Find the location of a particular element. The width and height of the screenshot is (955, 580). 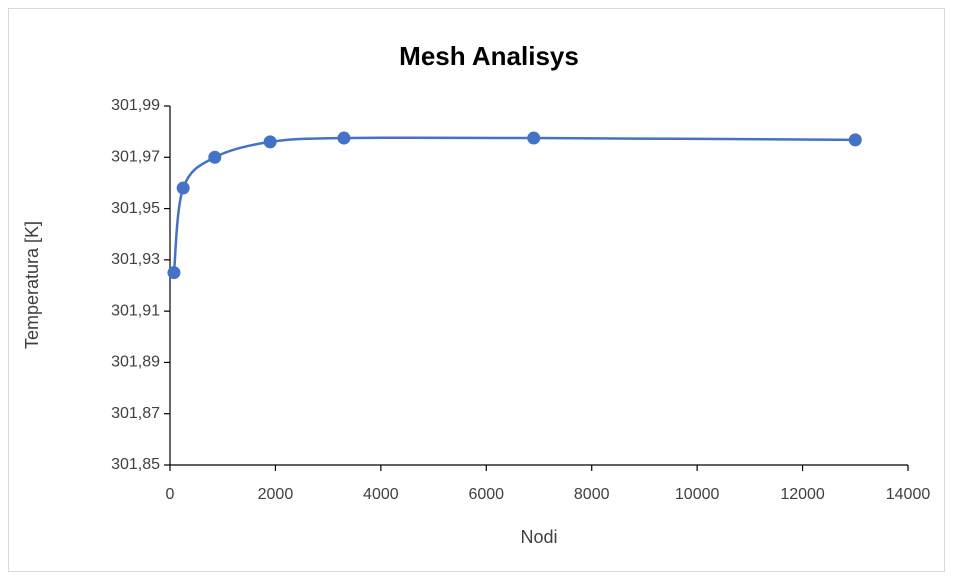

y-tick-label: 301,93 is located at coordinates (135, 259).